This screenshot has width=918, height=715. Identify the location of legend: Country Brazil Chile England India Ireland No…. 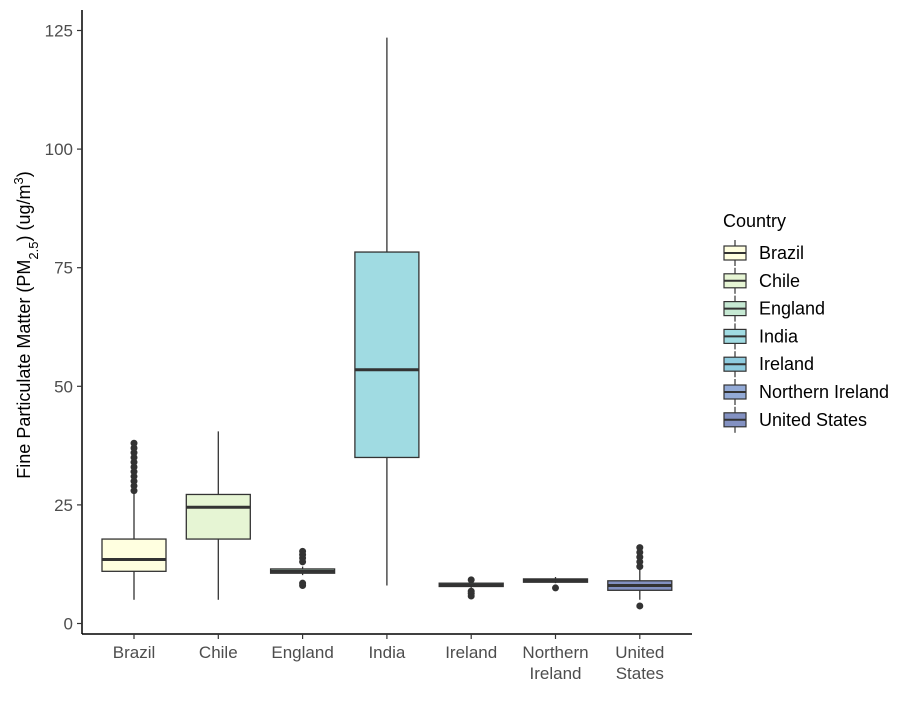
(806, 322).